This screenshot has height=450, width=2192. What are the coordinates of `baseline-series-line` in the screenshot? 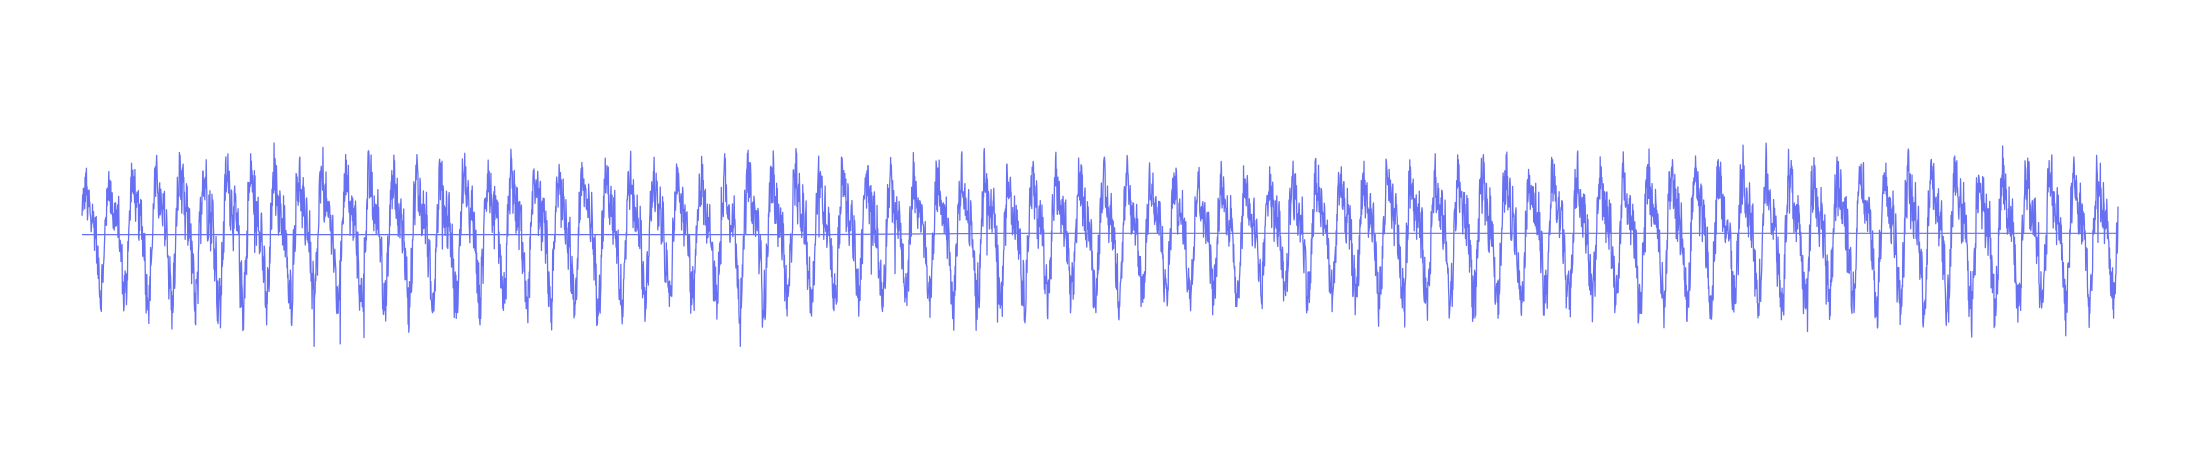 It's located at (1100, 234).